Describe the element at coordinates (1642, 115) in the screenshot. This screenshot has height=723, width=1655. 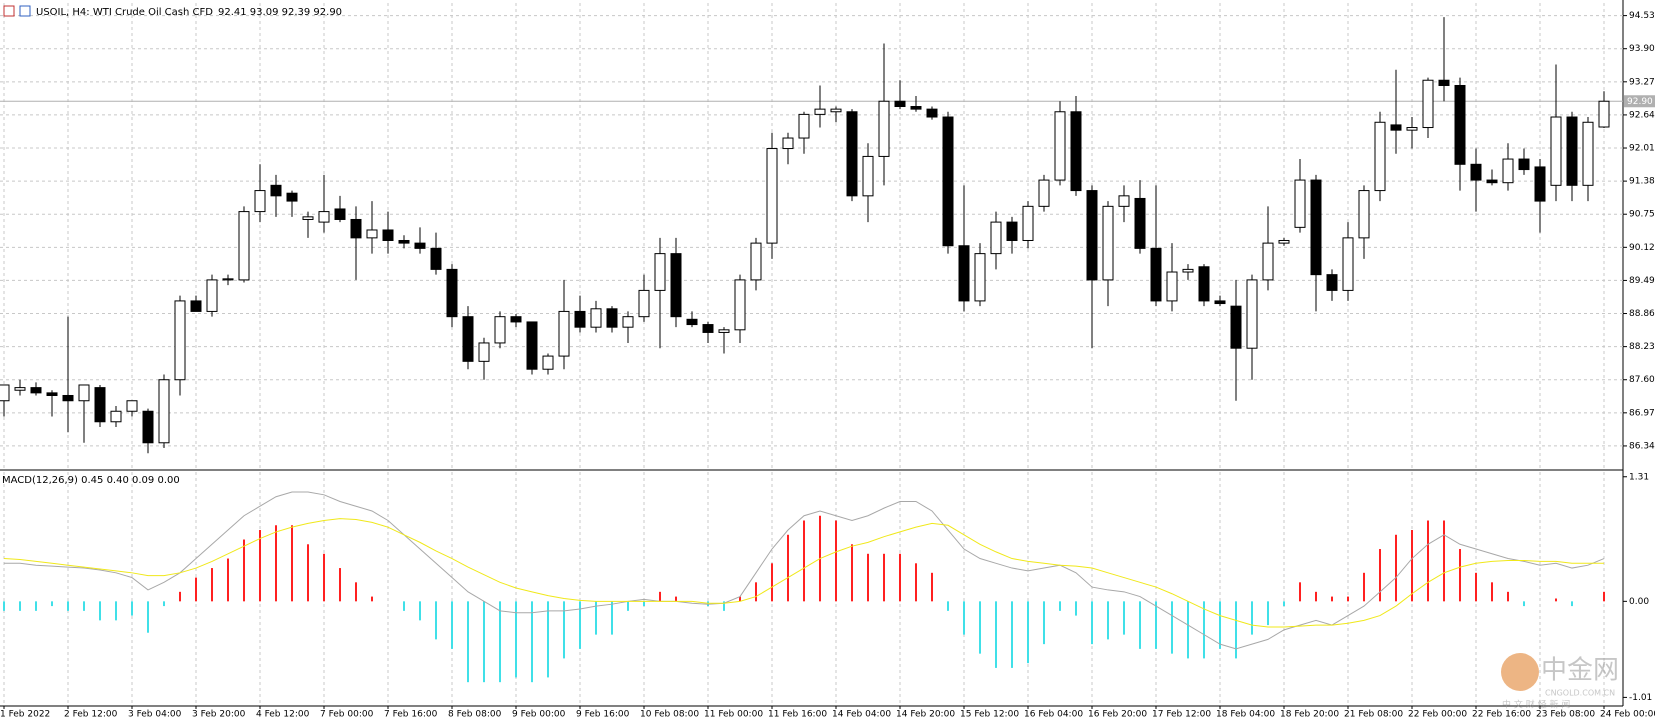
I see `y-tick-label: 92.64` at that location.